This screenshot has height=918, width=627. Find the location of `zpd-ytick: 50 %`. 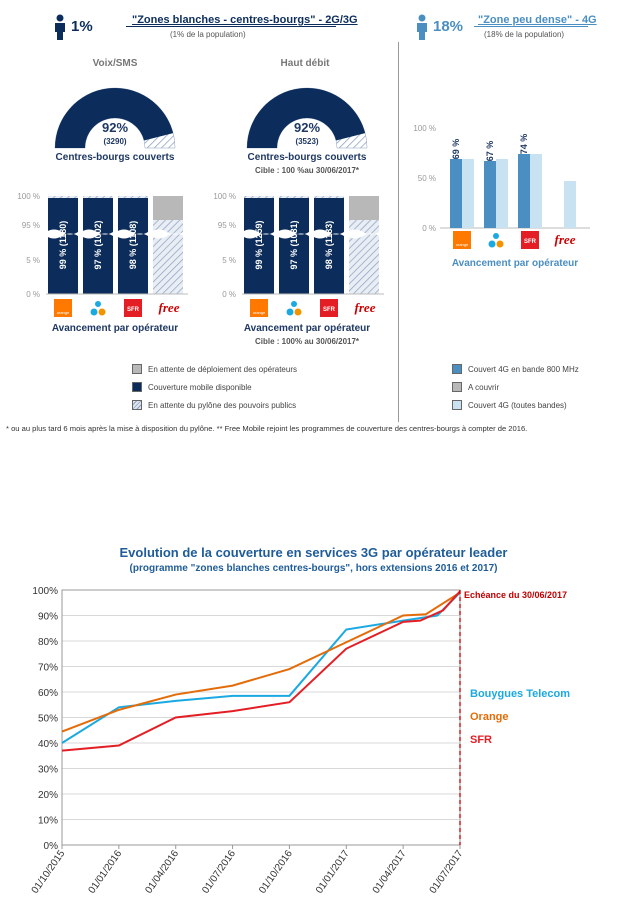

zpd-ytick: 50 % is located at coordinates (427, 178).